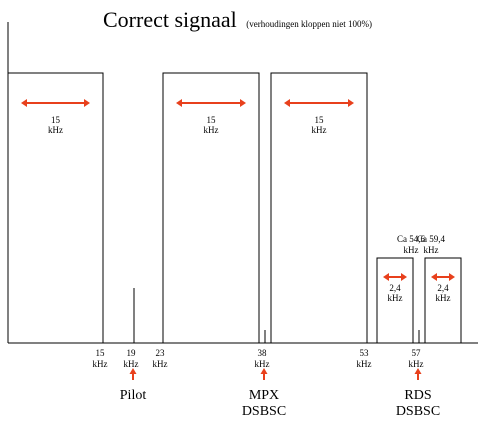 Image resolution: width=481 pixels, height=428 pixels. What do you see at coordinates (133, 395) in the screenshot?
I see `marker-caption: Pilot` at bounding box center [133, 395].